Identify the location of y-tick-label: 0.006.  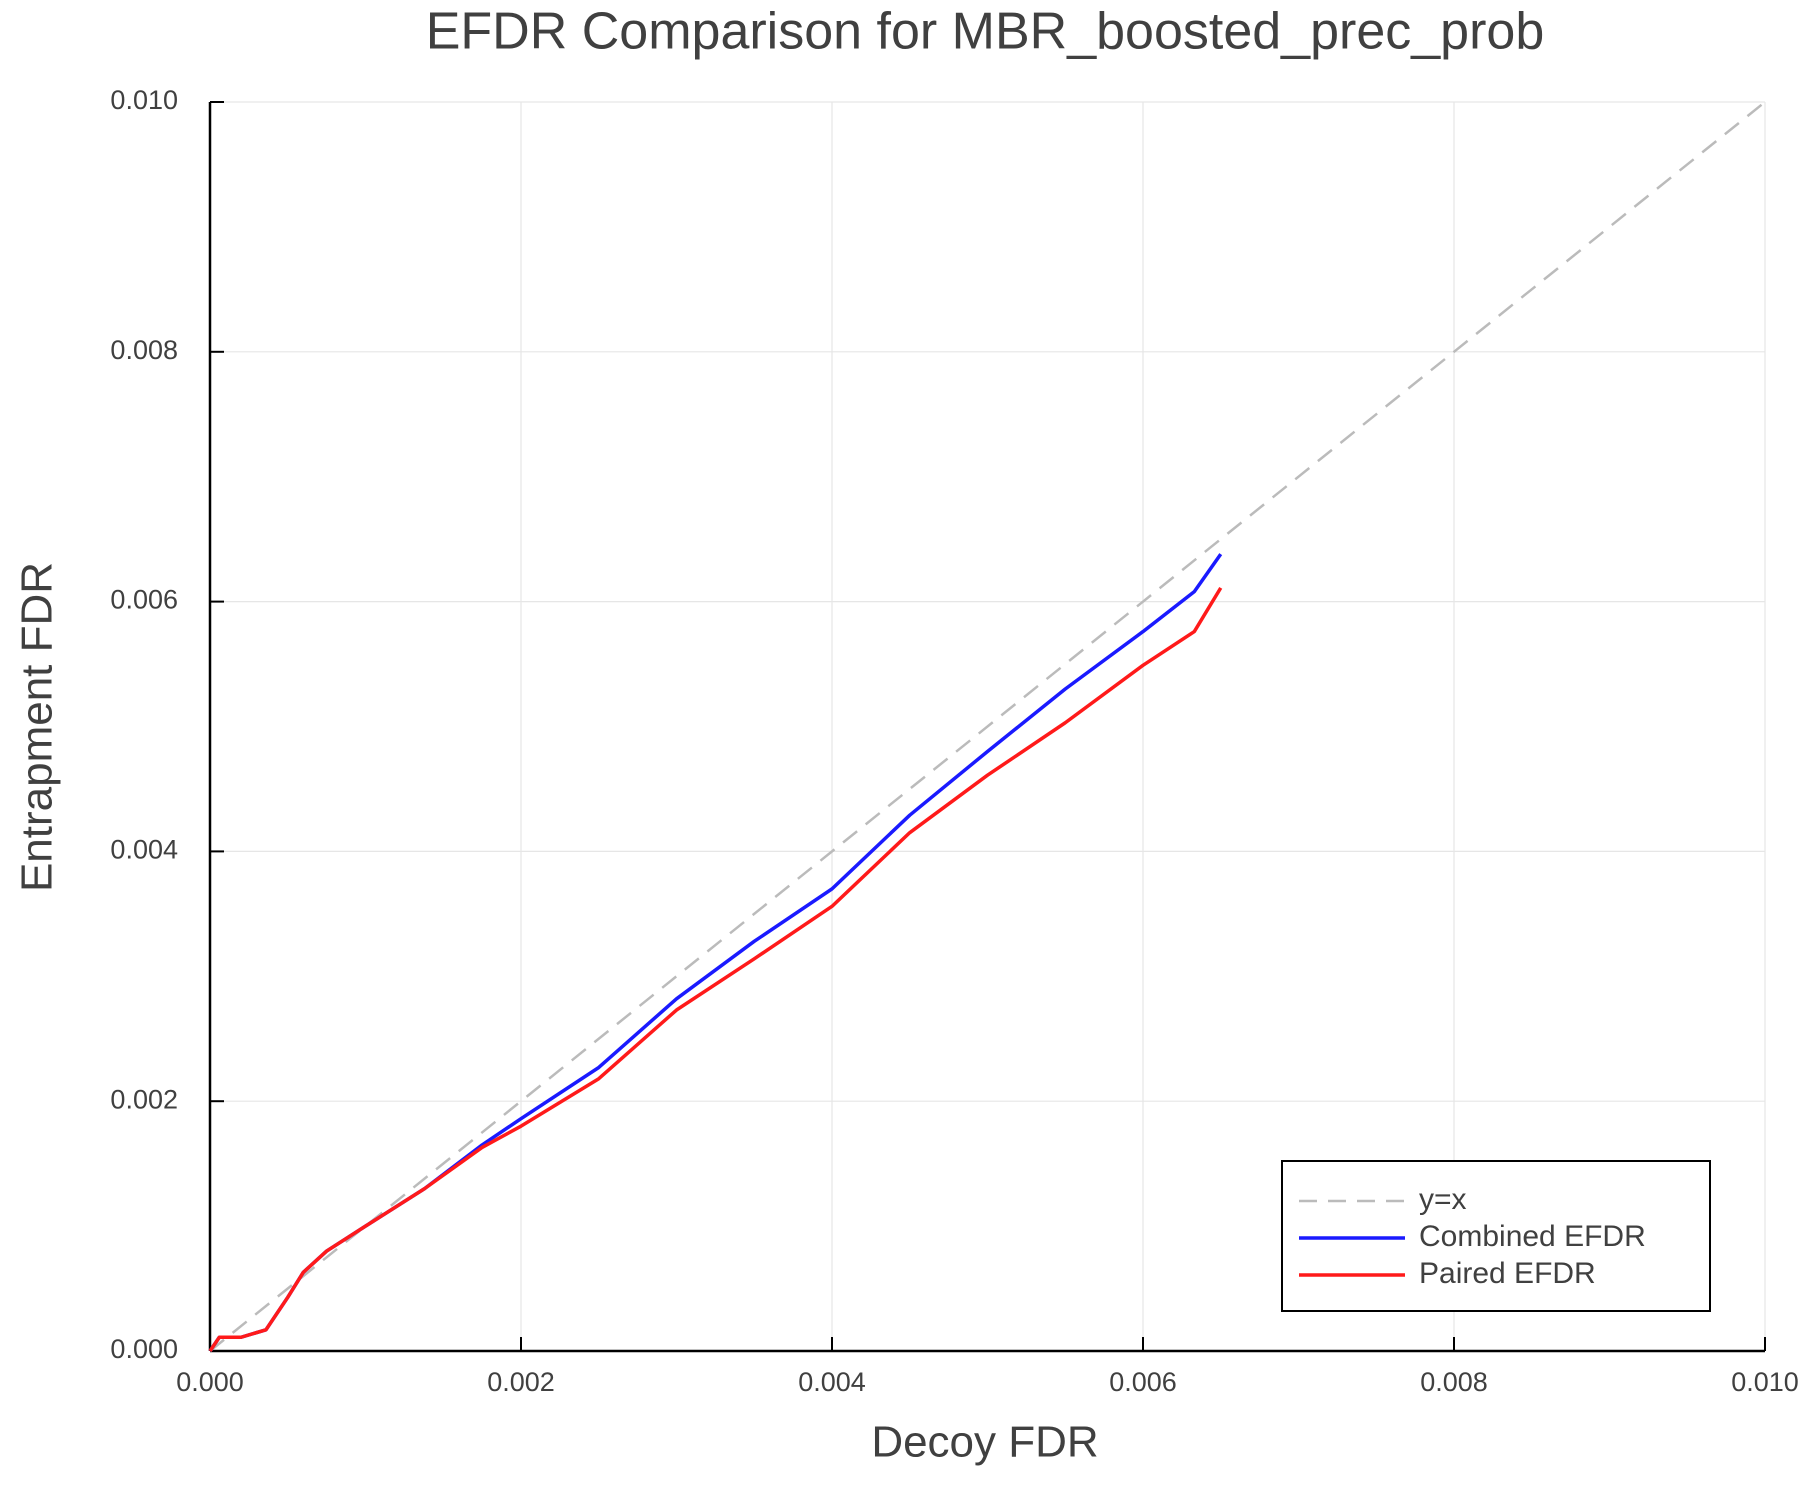
(144, 600).